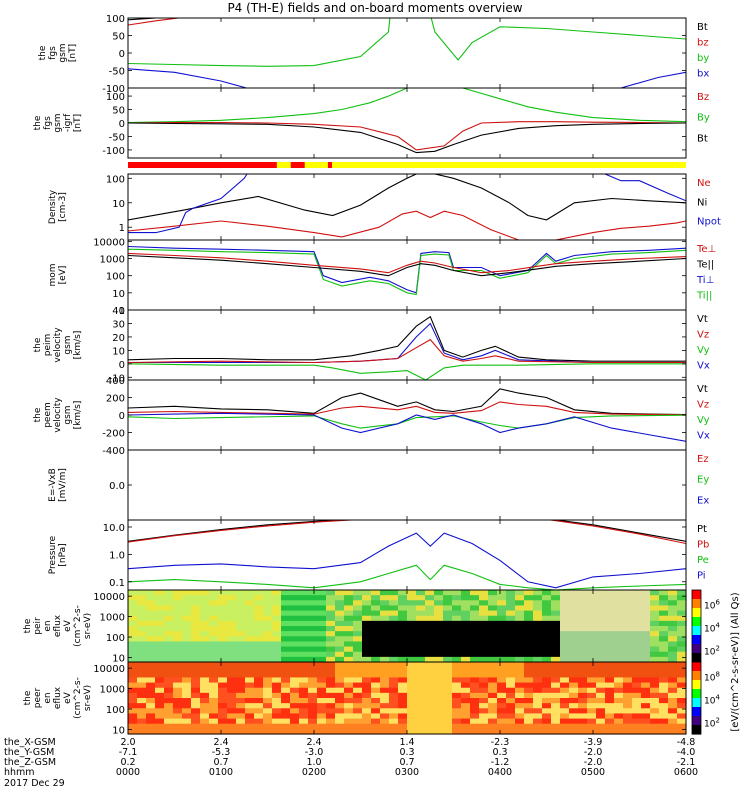  What do you see at coordinates (397, 486) in the screenshot?
I see `y-axis: 0.0` at bounding box center [397, 486].